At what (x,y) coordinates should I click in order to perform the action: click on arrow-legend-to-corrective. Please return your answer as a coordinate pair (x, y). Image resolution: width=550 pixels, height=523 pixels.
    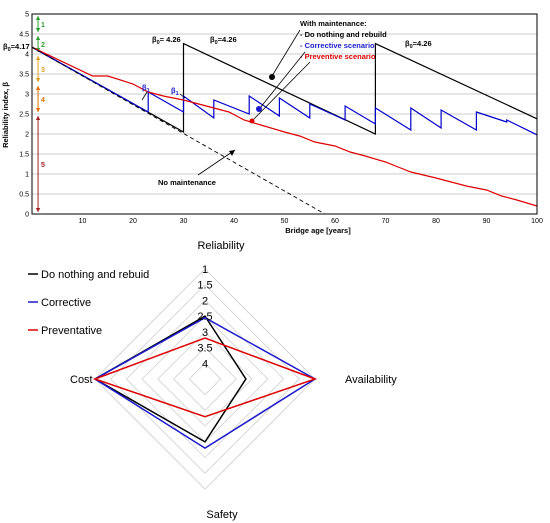
    Looking at the image, I should click on (282, 80).